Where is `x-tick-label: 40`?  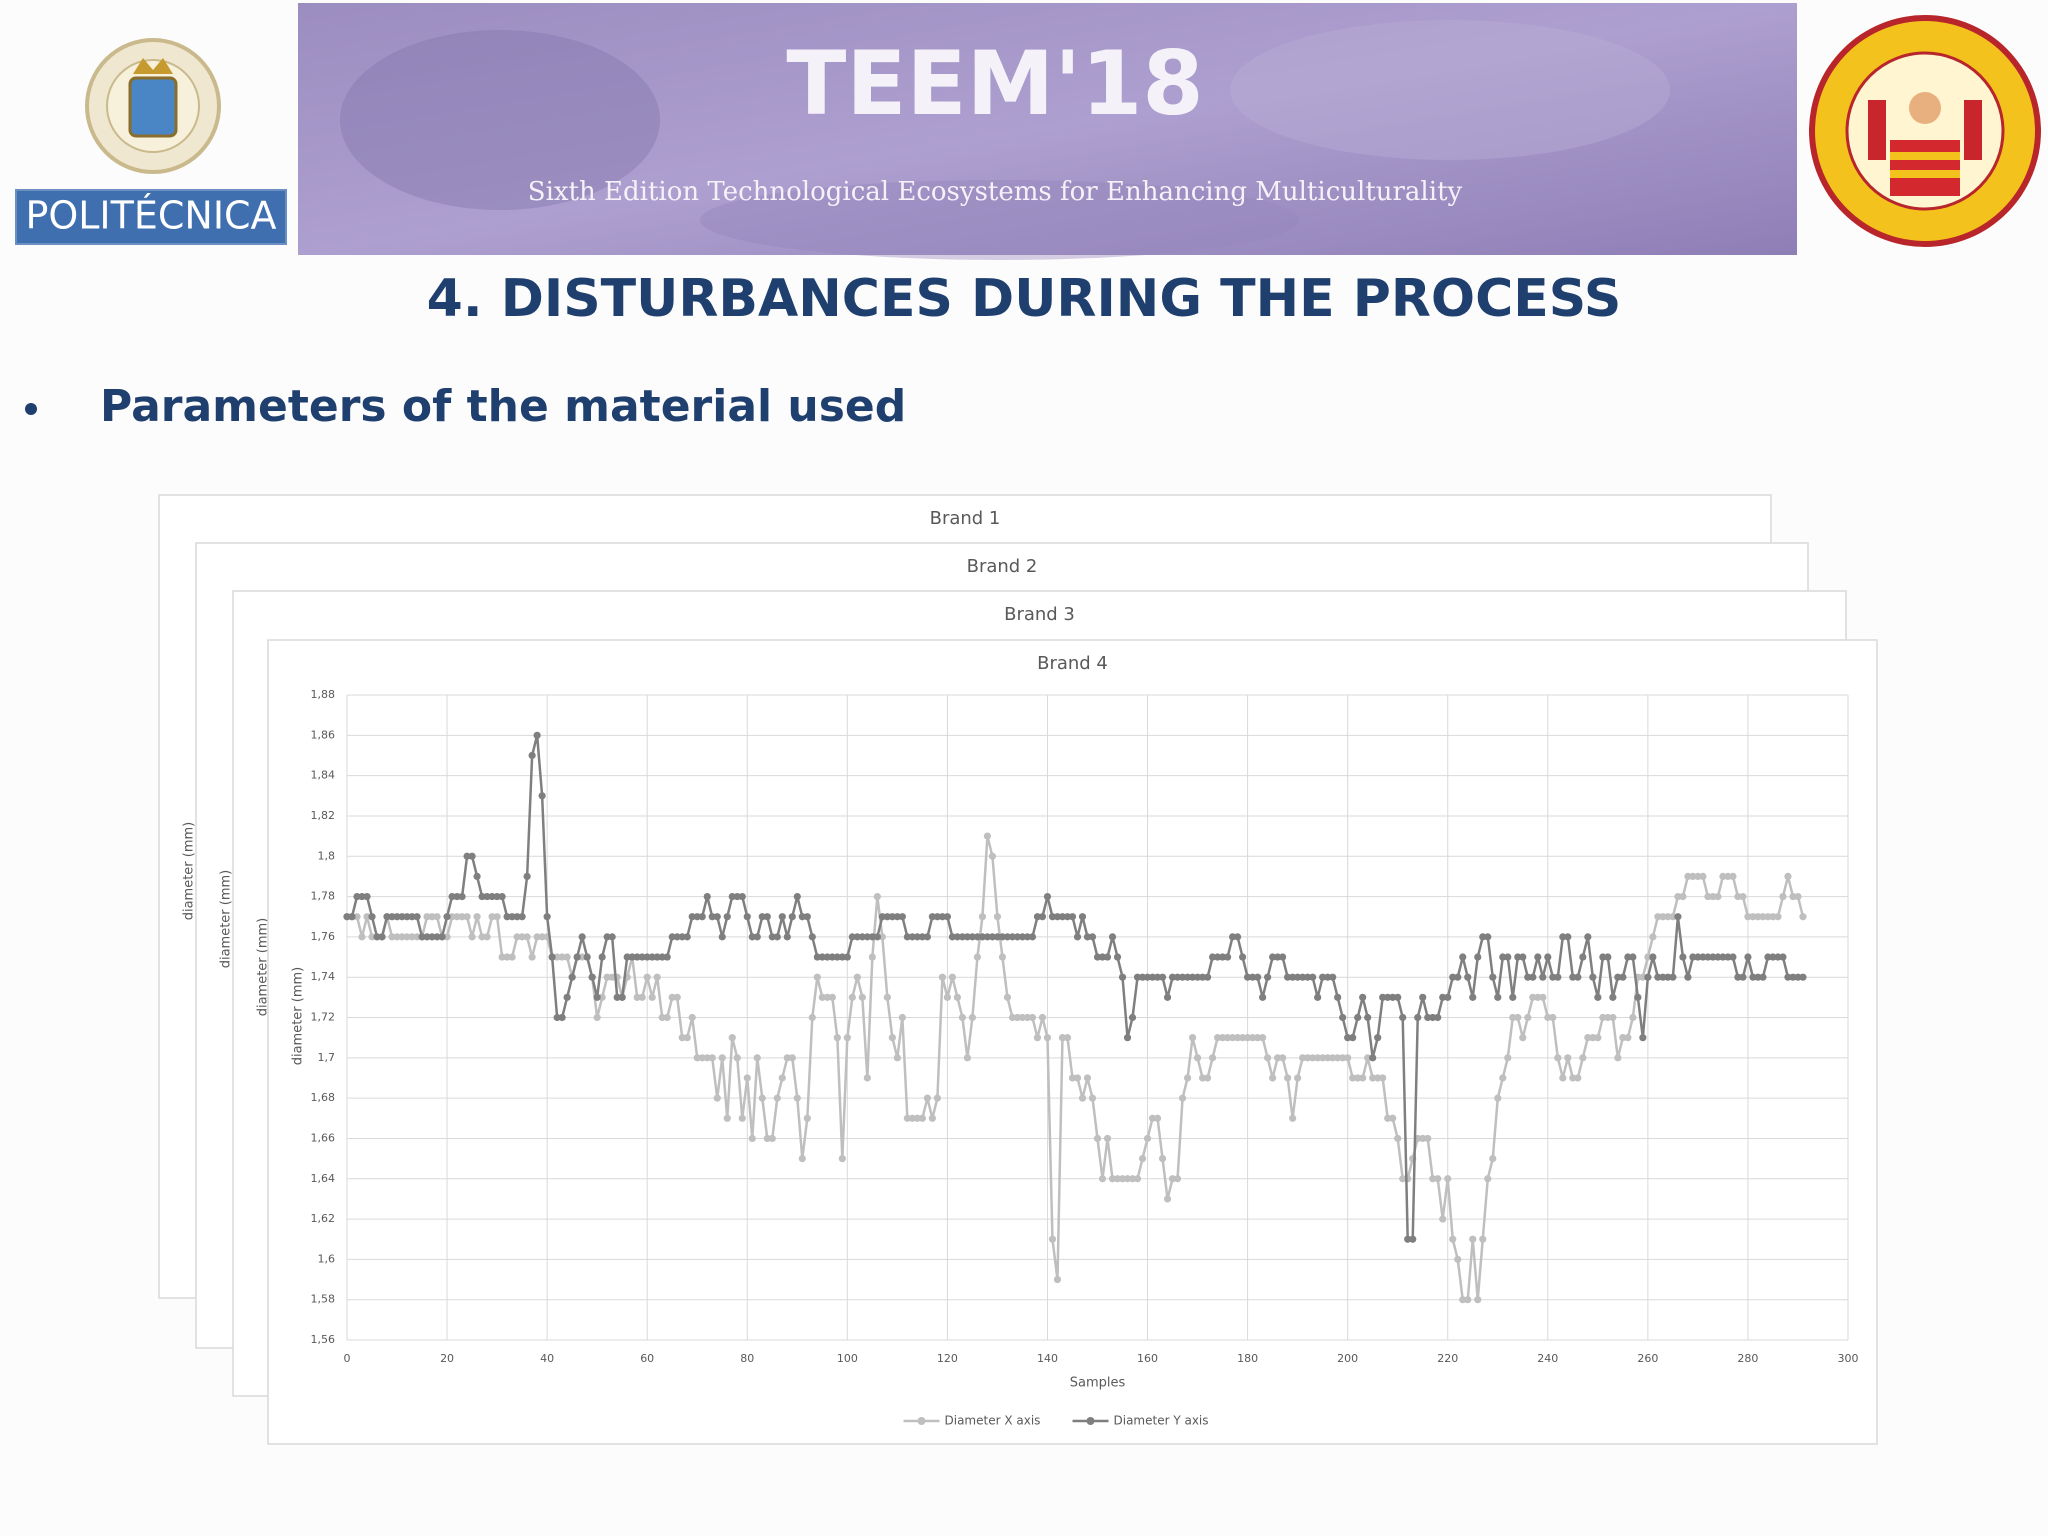 x-tick-label: 40 is located at coordinates (547, 1358).